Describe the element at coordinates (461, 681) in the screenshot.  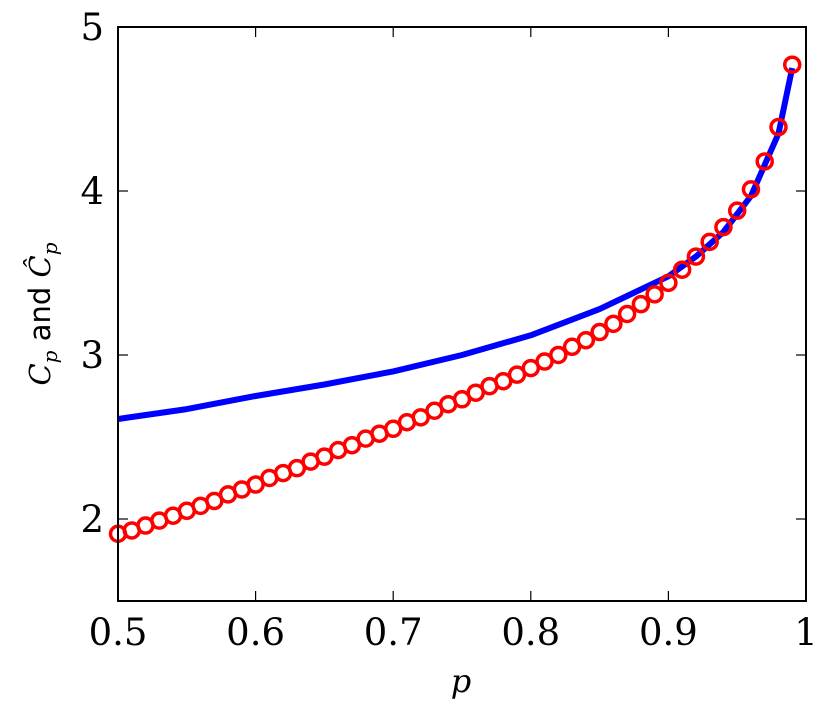
I see `x-axis-label: p` at that location.